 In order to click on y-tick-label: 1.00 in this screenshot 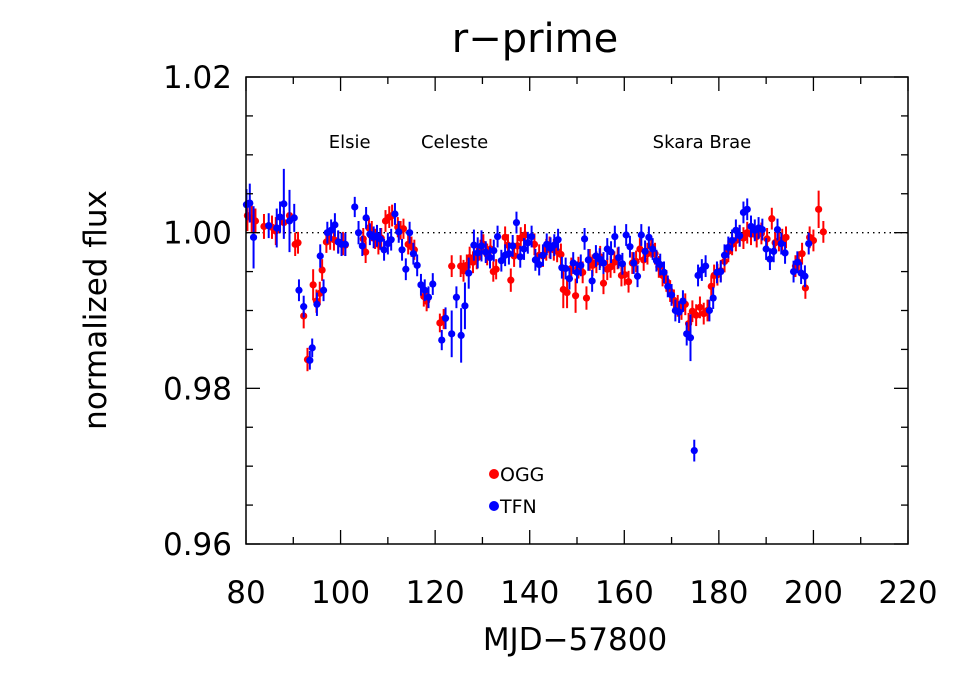, I will do `click(197, 234)`.